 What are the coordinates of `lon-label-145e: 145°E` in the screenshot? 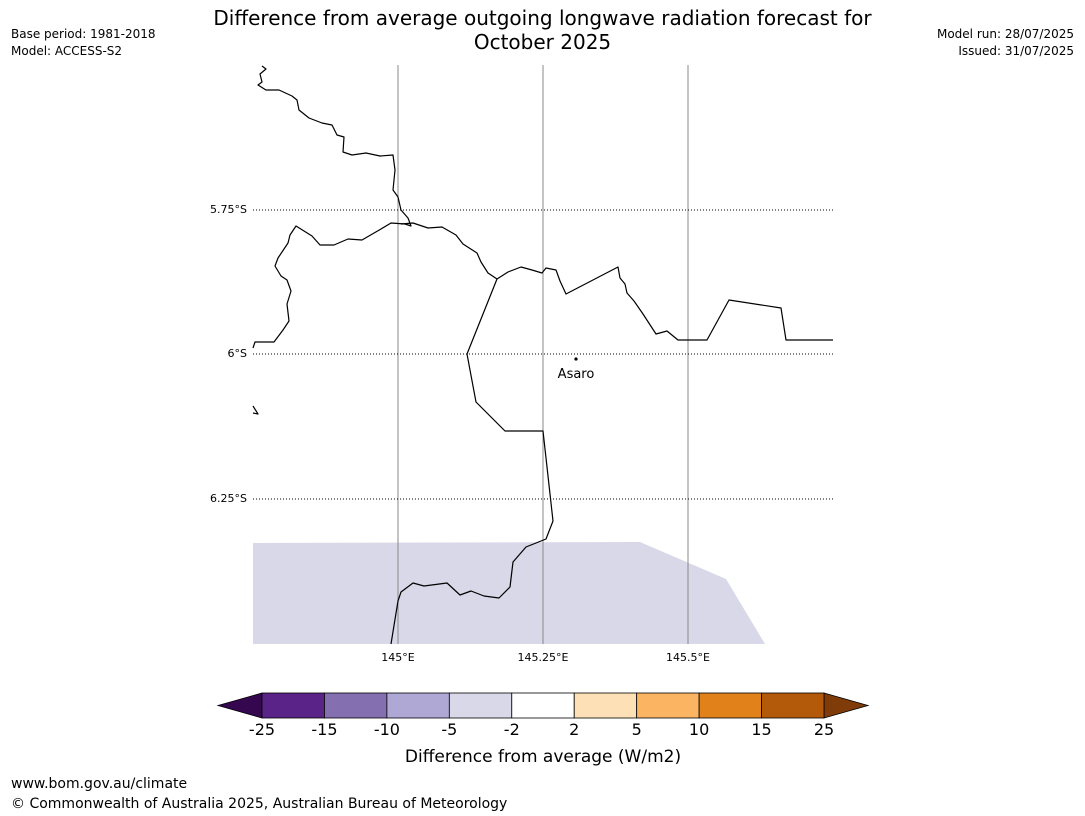 It's located at (397, 657).